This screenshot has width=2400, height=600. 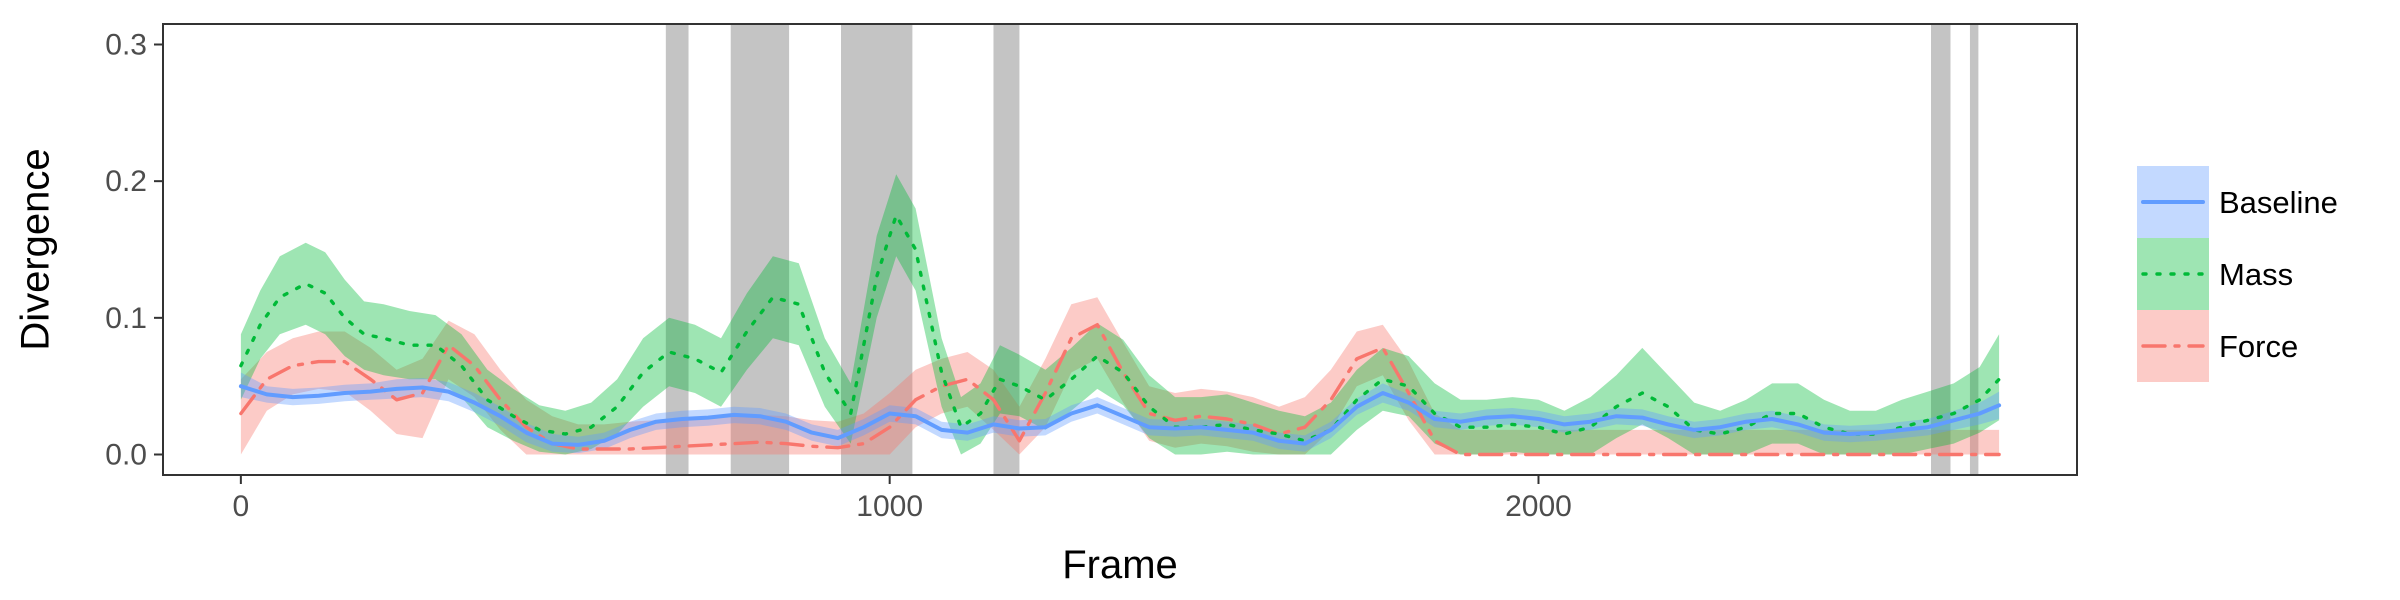 What do you see at coordinates (134, 250) in the screenshot?
I see `y-axis: 0.0 0.1 0.2 0.3` at bounding box center [134, 250].